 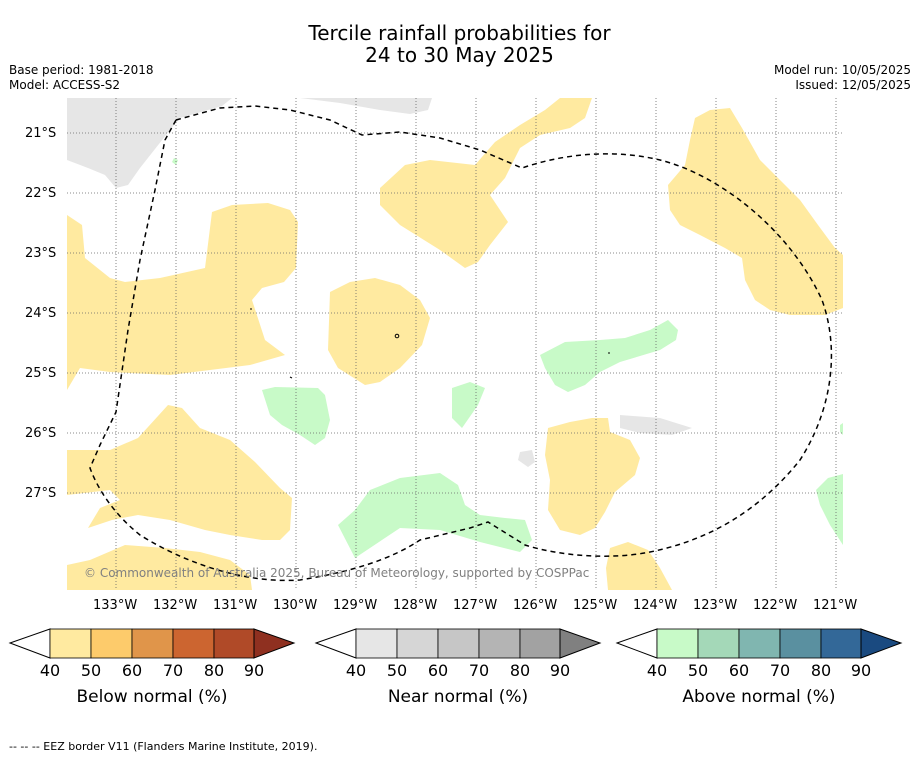 I want to click on near-normal-label: Near normal (%), so click(x=458, y=697).